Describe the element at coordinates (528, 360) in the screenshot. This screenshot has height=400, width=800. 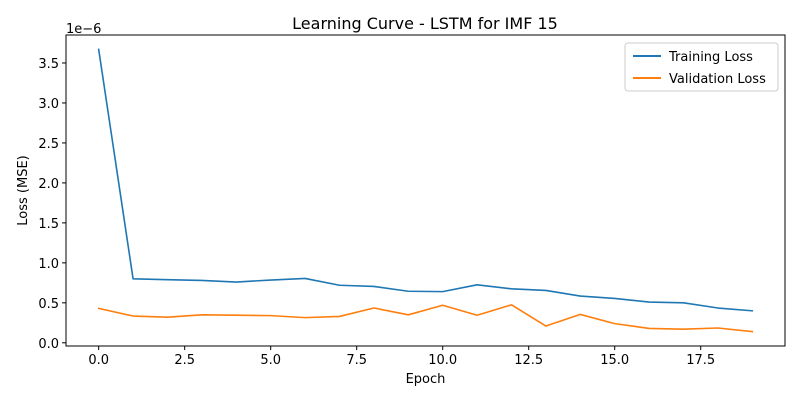
I see `x-tick-label: 12.5` at that location.